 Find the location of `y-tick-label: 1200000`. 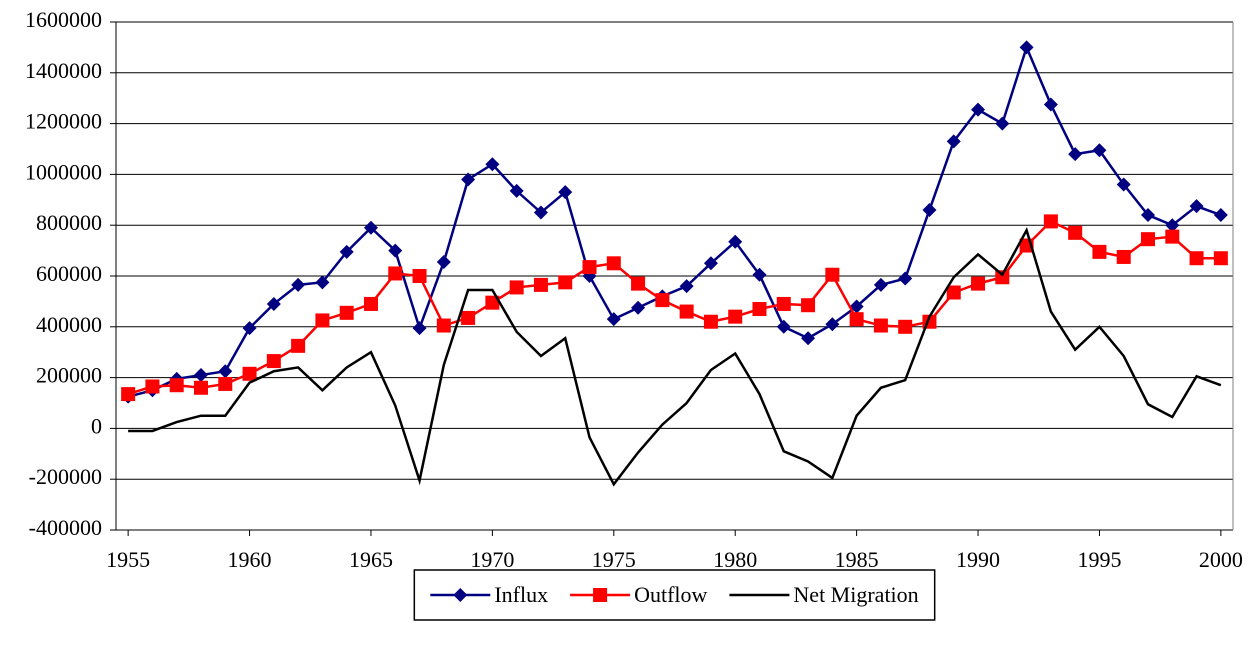

y-tick-label: 1200000 is located at coordinates (63, 121).